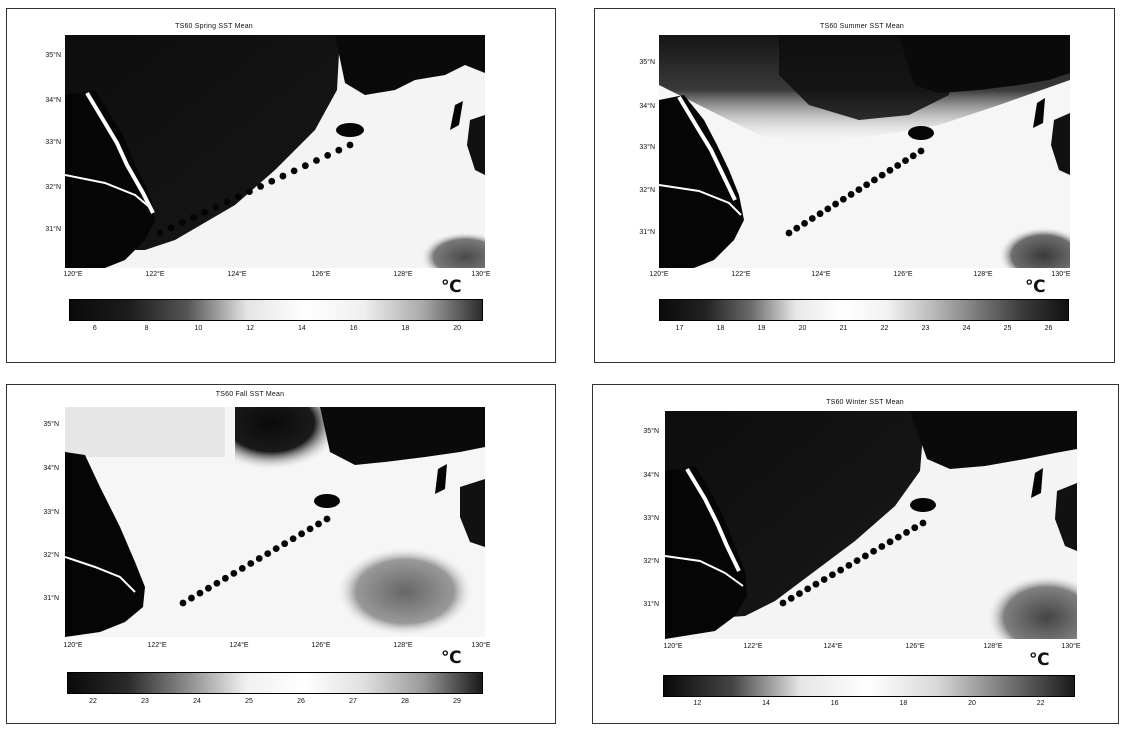  What do you see at coordinates (865, 402) in the screenshot?
I see `panel-title: TS60 Winter SST Mean` at bounding box center [865, 402].